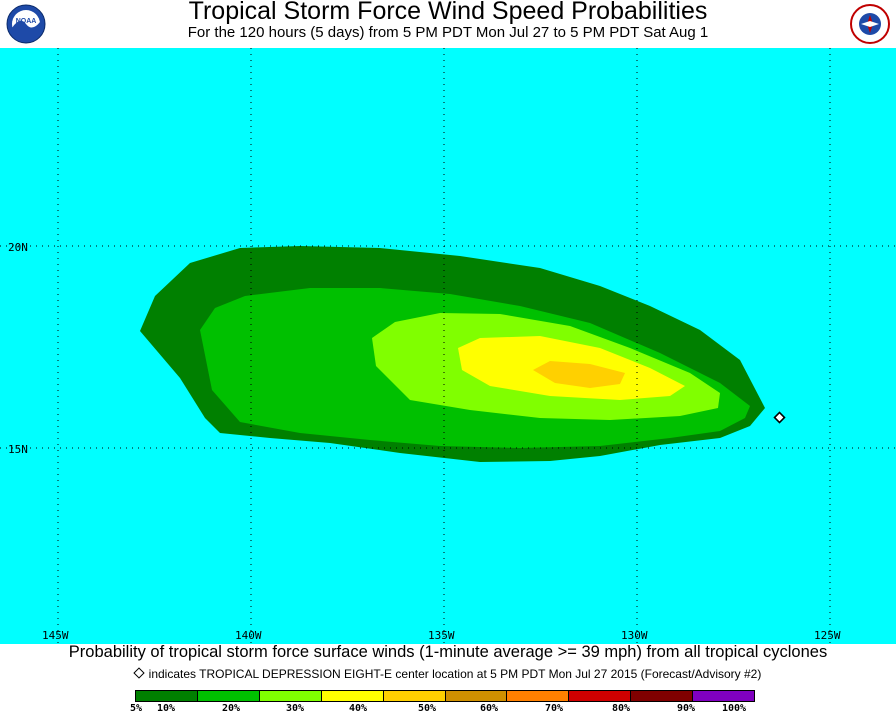 The height and width of the screenshot is (716, 896). I want to click on noaa-logo: NOAA, so click(26, 24).